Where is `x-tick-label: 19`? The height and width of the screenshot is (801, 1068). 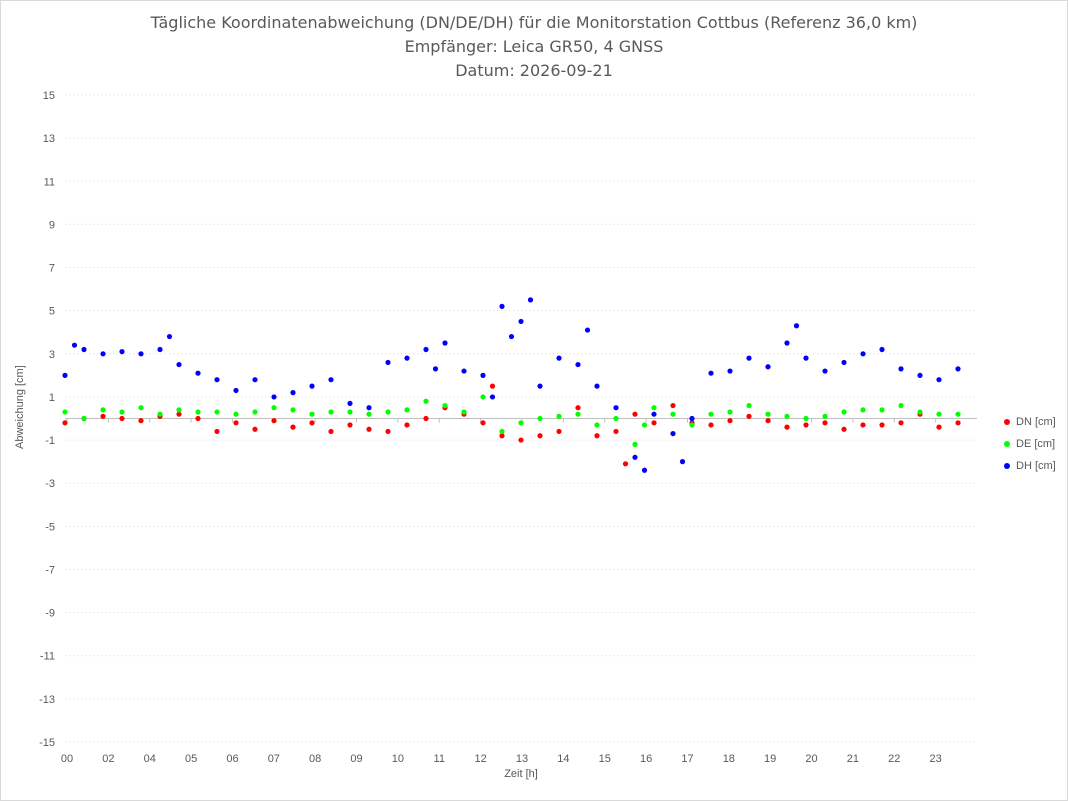
x-tick-label: 19 is located at coordinates (770, 759).